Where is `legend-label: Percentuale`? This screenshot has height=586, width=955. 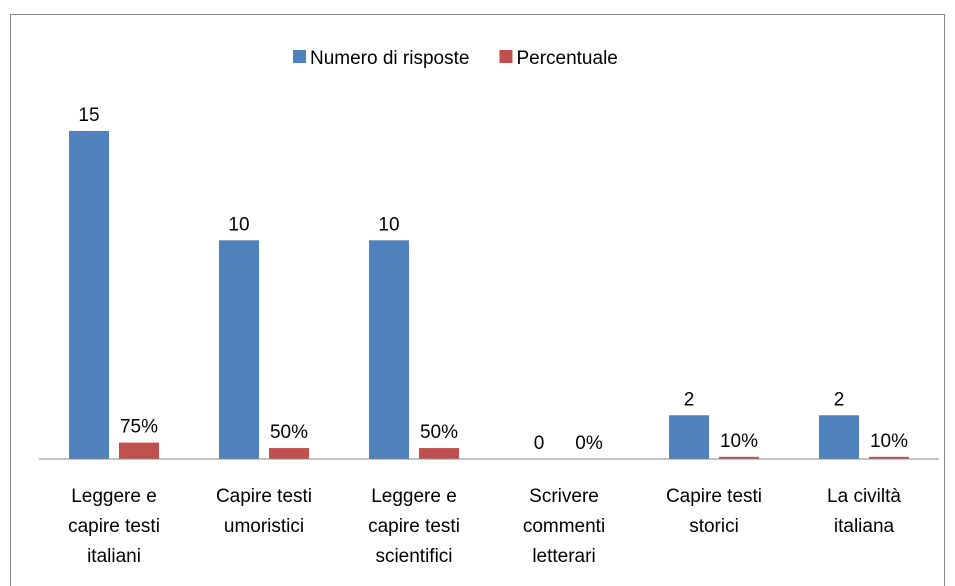
legend-label: Percentuale is located at coordinates (566, 58).